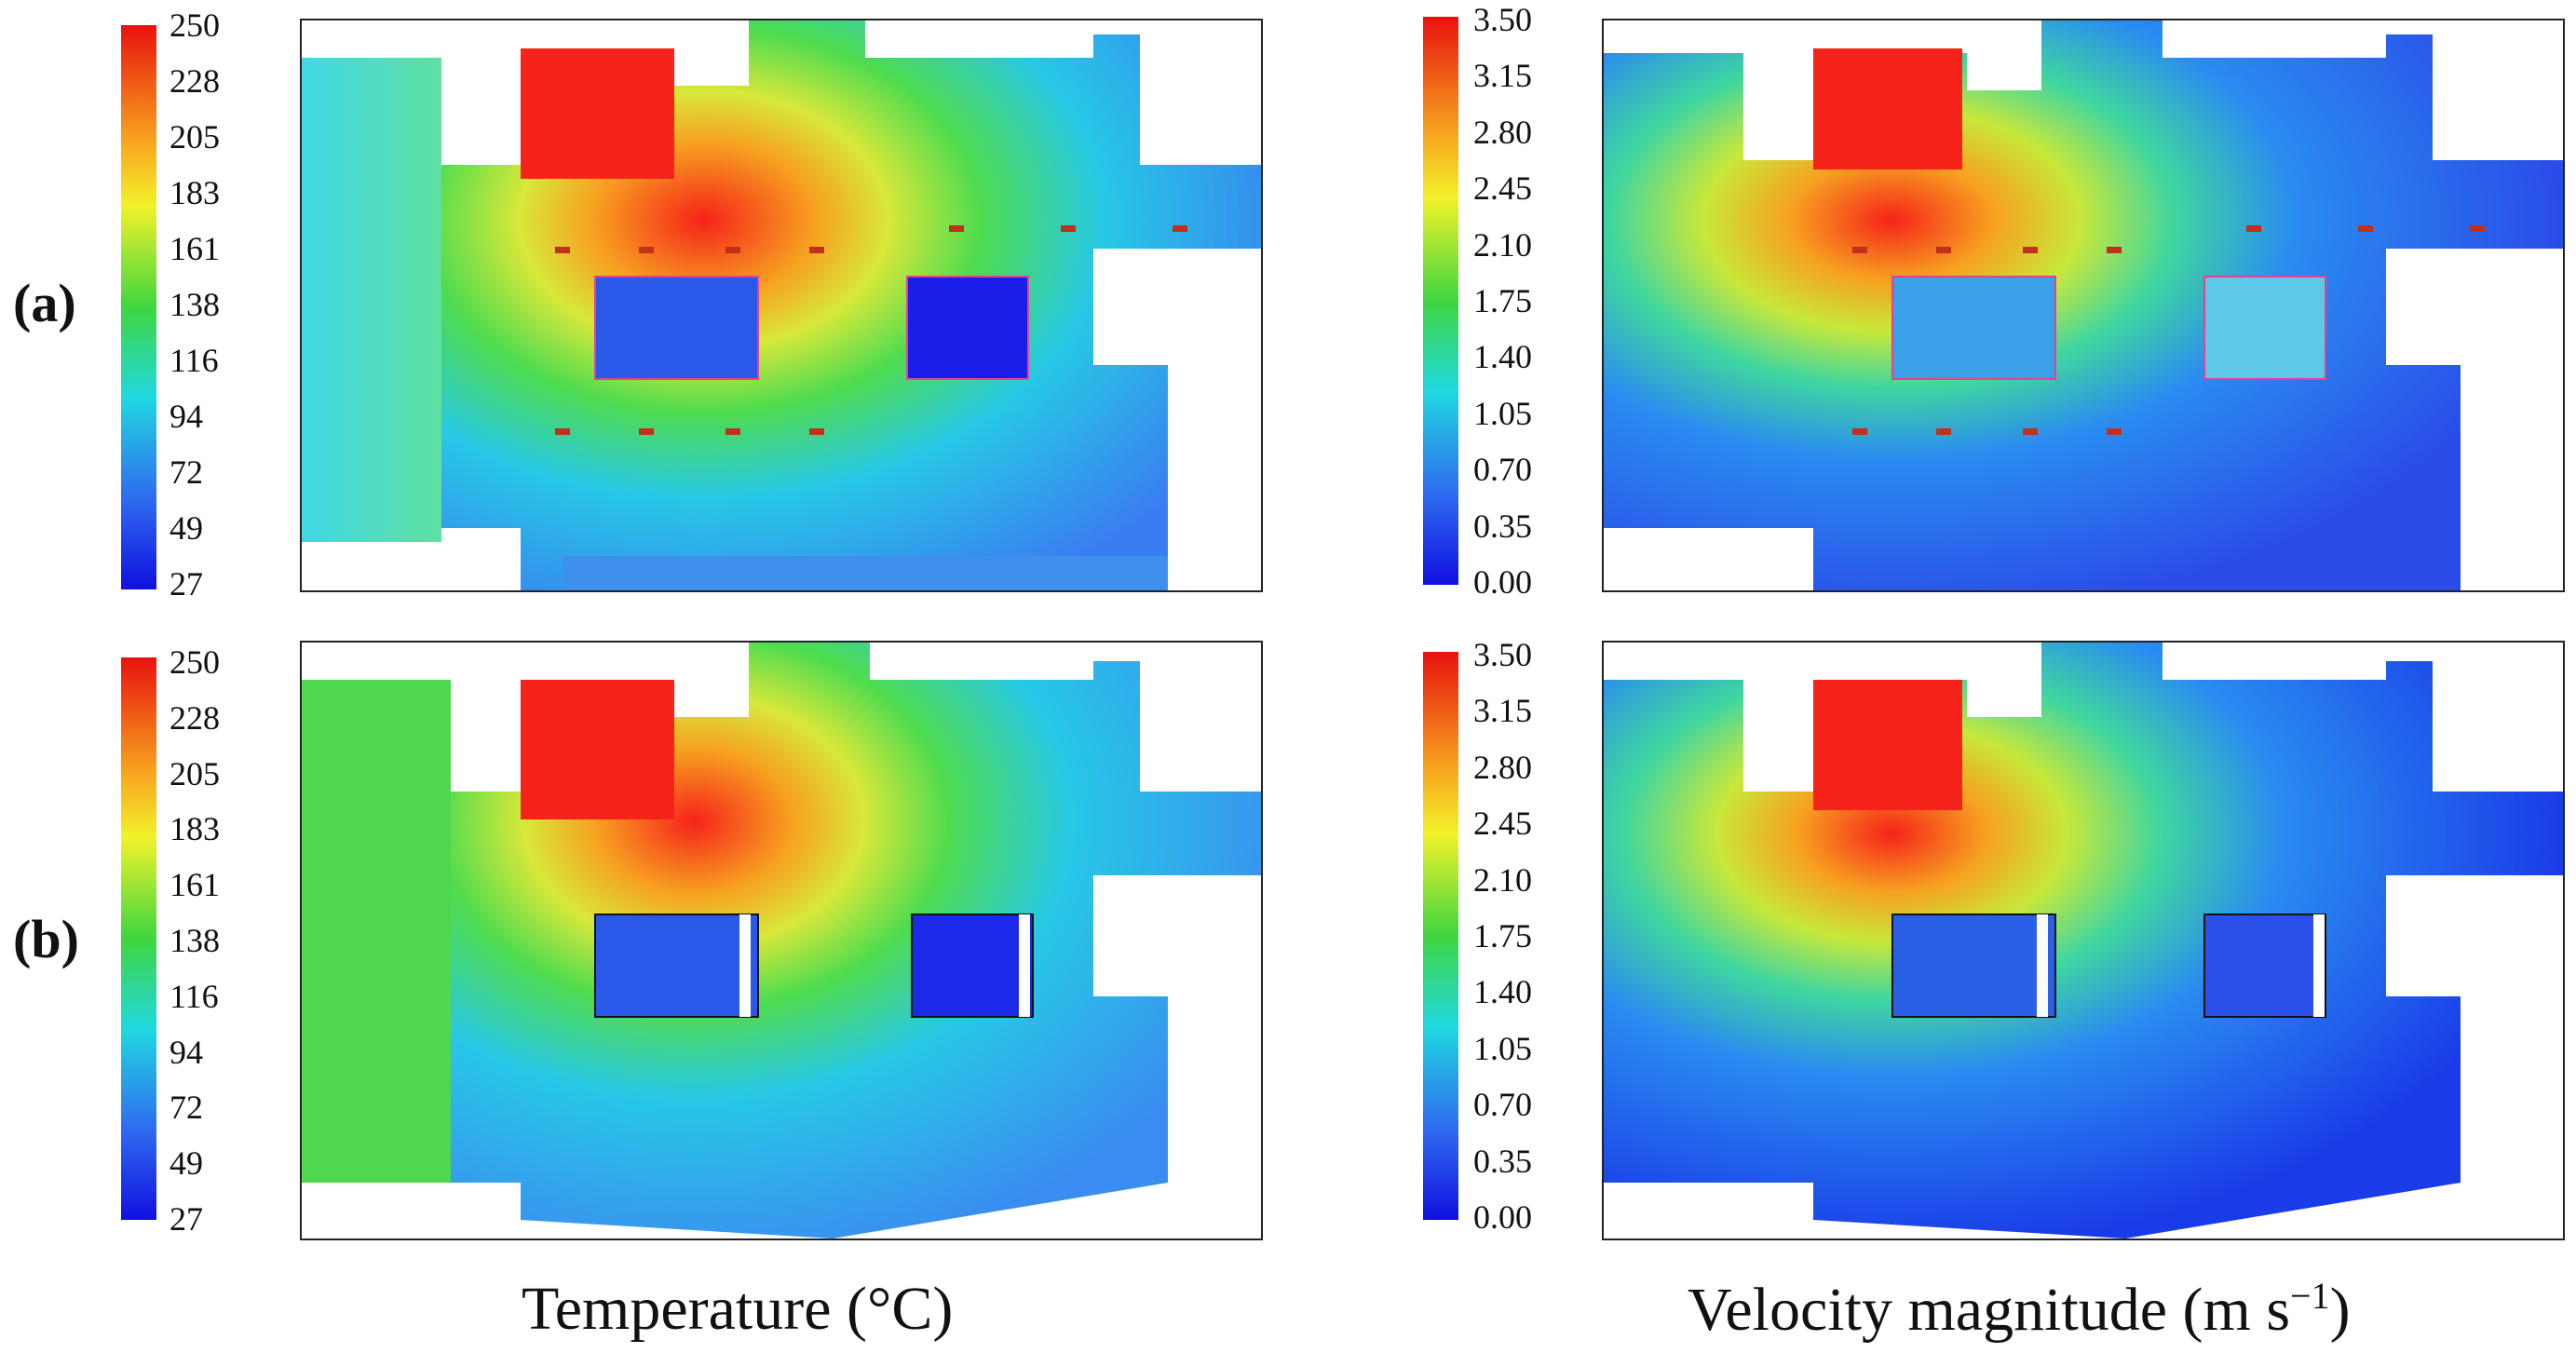 The height and width of the screenshot is (1367, 2576). I want to click on temperature-colorbar-a, so click(138, 307).